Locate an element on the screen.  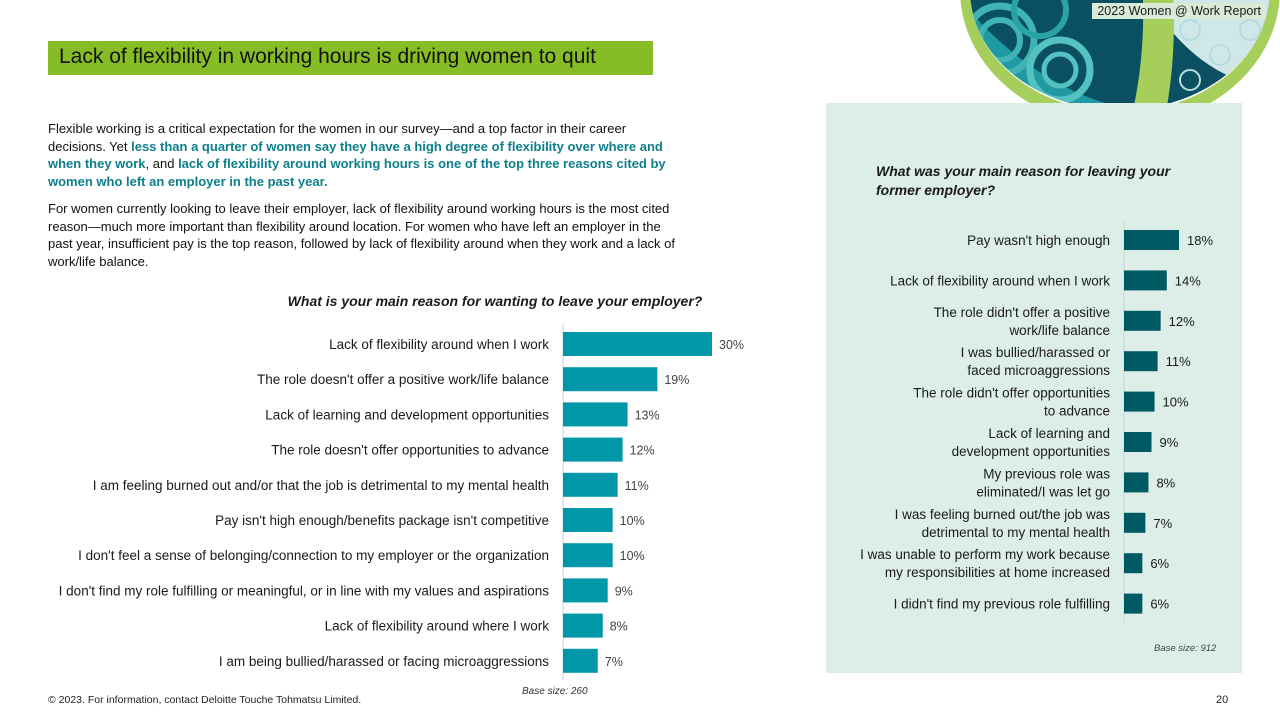
left-value-label: 11% is located at coordinates (637, 486).